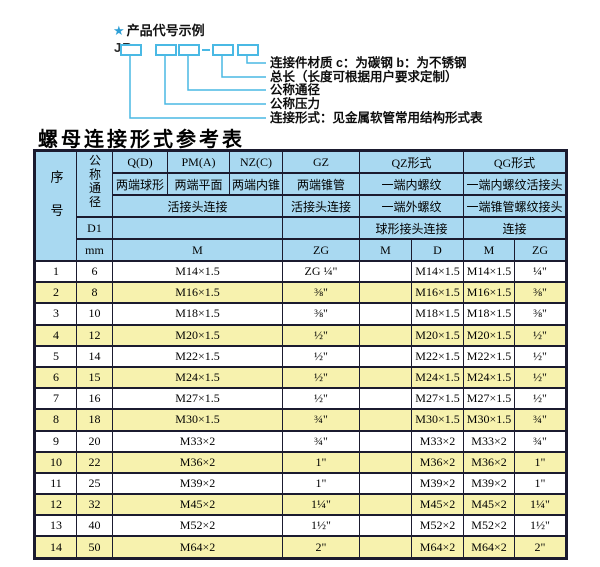  I want to click on header-qg-connection: 连接, so click(515, 228).